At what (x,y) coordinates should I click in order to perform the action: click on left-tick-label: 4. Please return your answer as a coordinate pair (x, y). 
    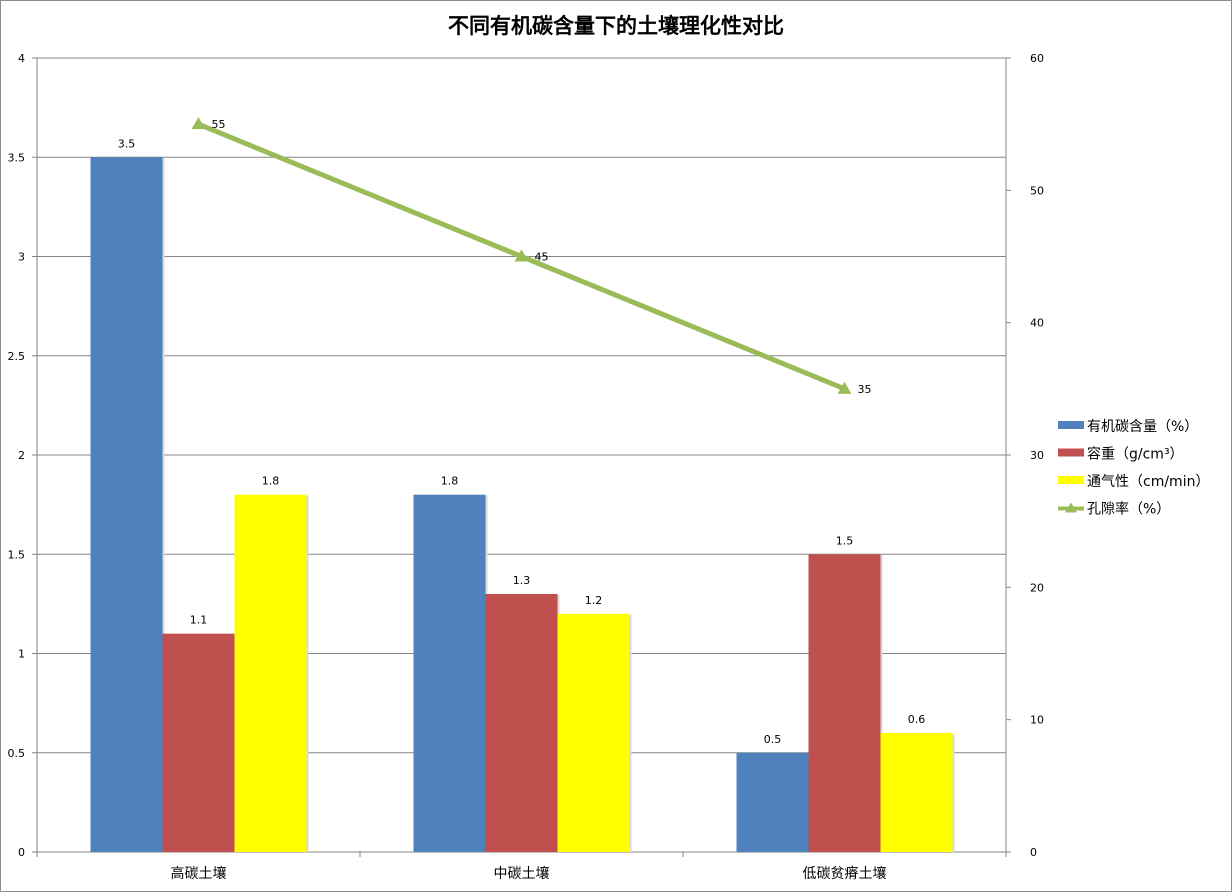
    Looking at the image, I should click on (21, 58).